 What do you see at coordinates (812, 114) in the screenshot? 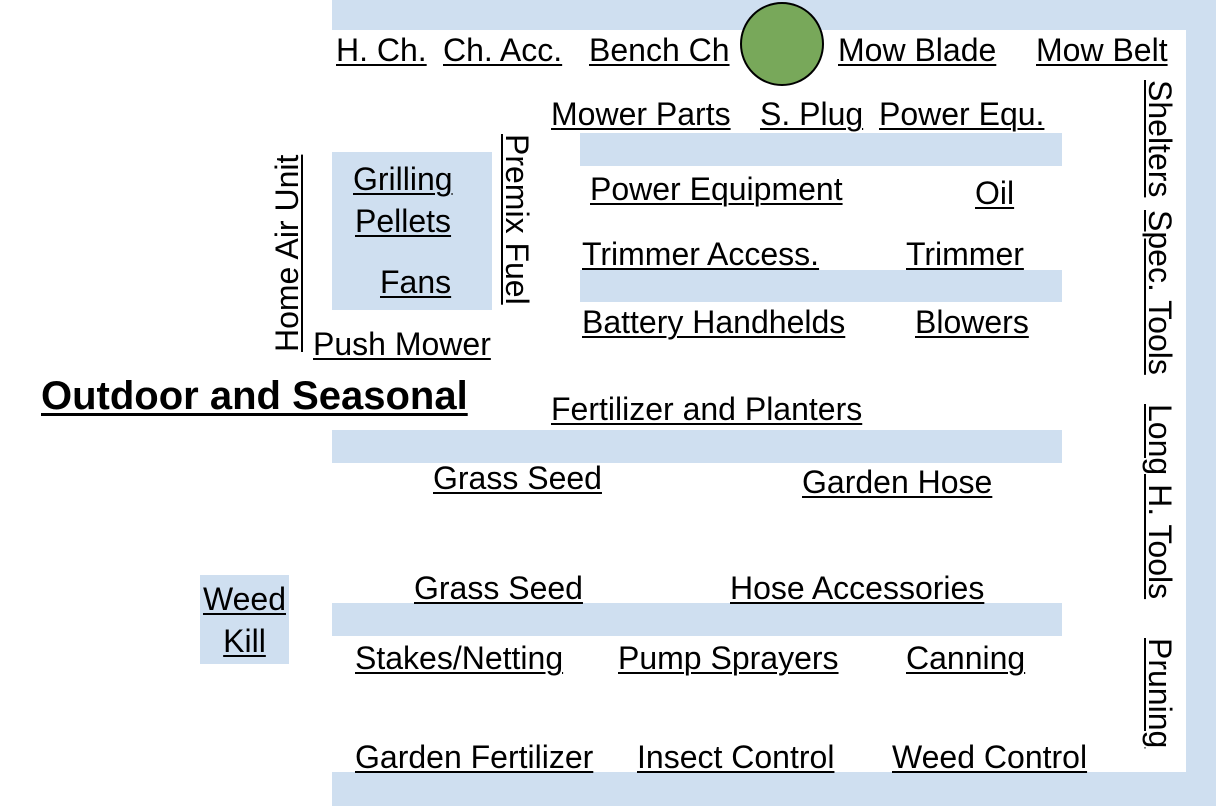
I see `section-s-plug: S. Plug` at bounding box center [812, 114].